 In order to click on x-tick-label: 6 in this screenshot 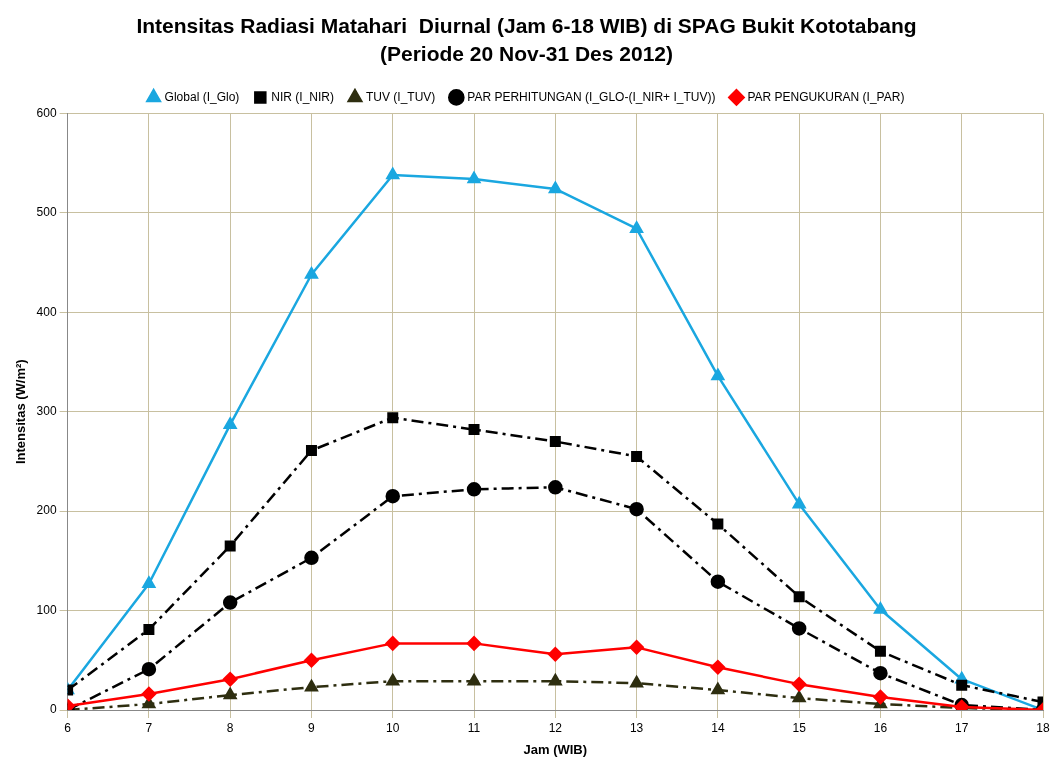, I will do `click(68, 727)`.